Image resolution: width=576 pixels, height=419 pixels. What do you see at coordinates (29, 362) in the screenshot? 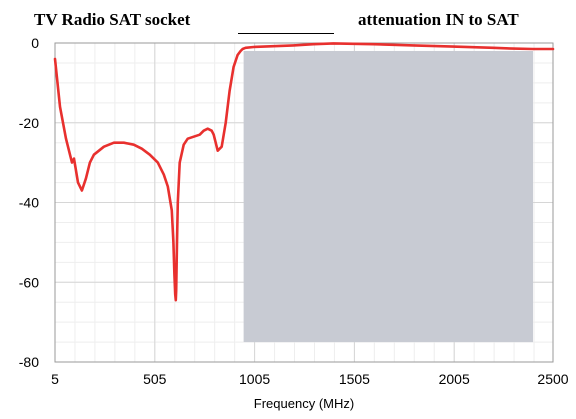
I see `y-tick-label: -80` at bounding box center [29, 362].